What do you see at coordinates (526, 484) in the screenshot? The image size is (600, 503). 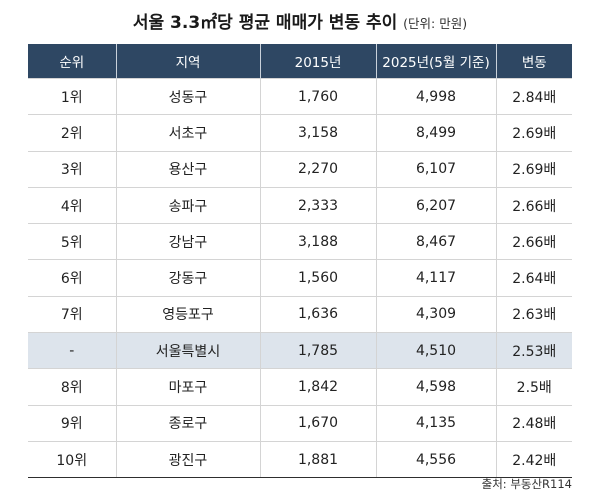 I see `source-note: 출처: 부동산R114` at bounding box center [526, 484].